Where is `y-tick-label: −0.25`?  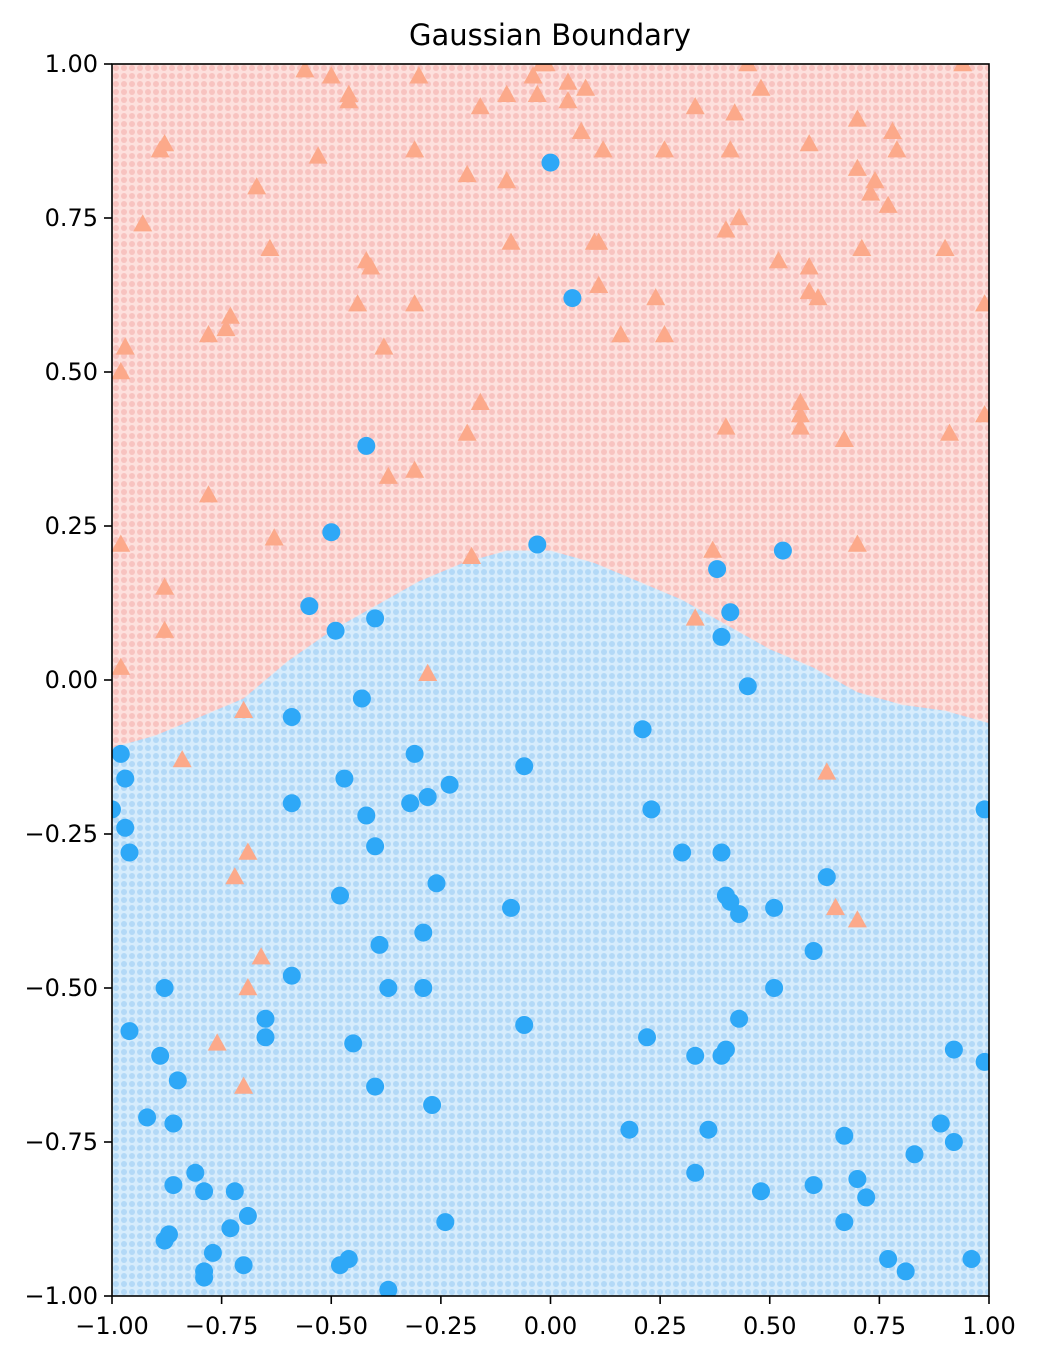
y-tick-label: −0.25 is located at coordinates (61, 834).